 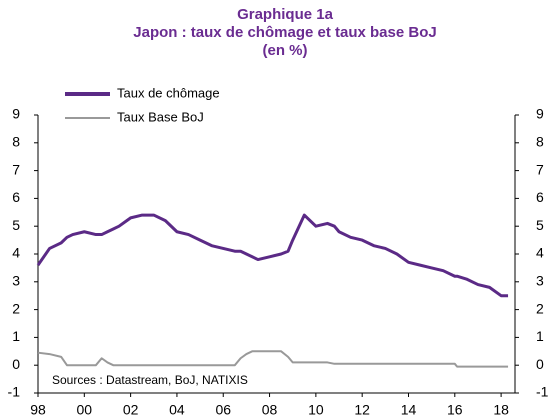 What do you see at coordinates (16, 308) in the screenshot?
I see `y-tick-label: 2` at bounding box center [16, 308].